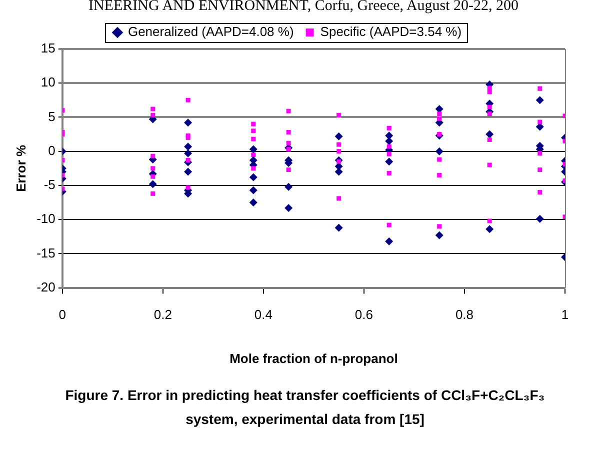 Image resolution: width=607 pixels, height=453 pixels. What do you see at coordinates (163, 314) in the screenshot?
I see `x-tick-label: 0.2` at bounding box center [163, 314].